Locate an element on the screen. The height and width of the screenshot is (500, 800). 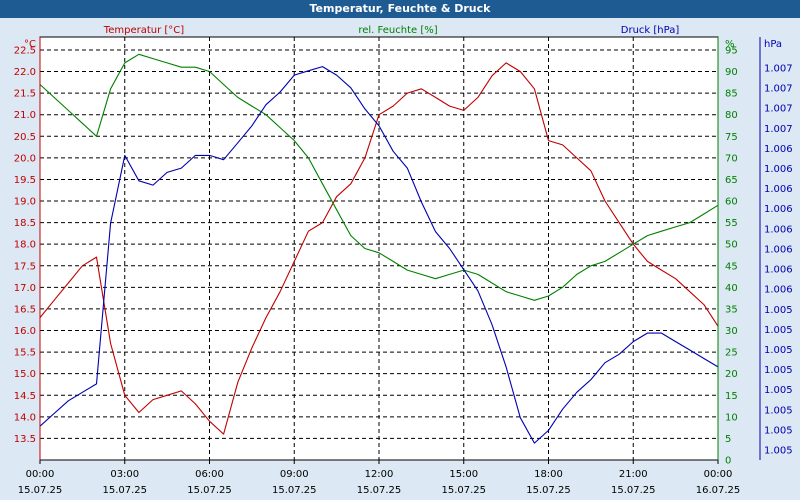
temperature-tick-label: 21.0 is located at coordinates (25, 115).